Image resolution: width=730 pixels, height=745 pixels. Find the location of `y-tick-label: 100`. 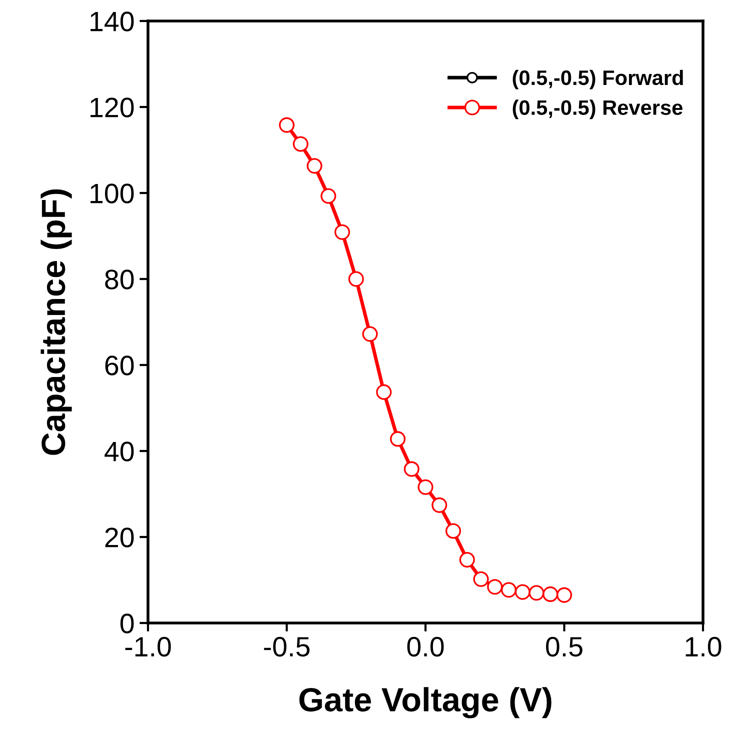

y-tick-label: 100 is located at coordinates (112, 194).